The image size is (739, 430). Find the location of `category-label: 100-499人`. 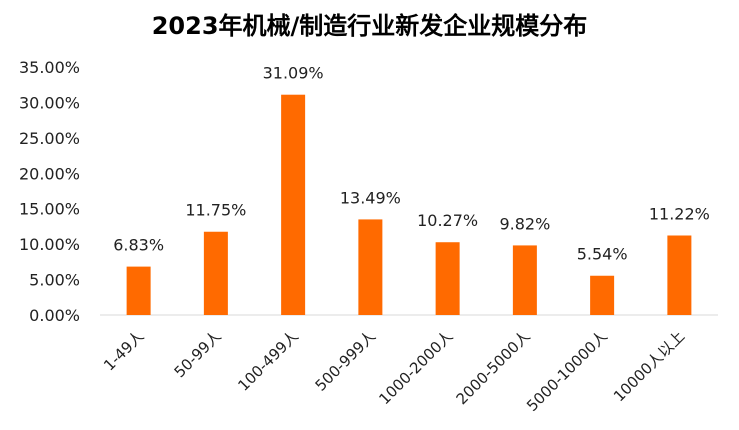

category-label: 100-499人 is located at coordinates (268, 361).